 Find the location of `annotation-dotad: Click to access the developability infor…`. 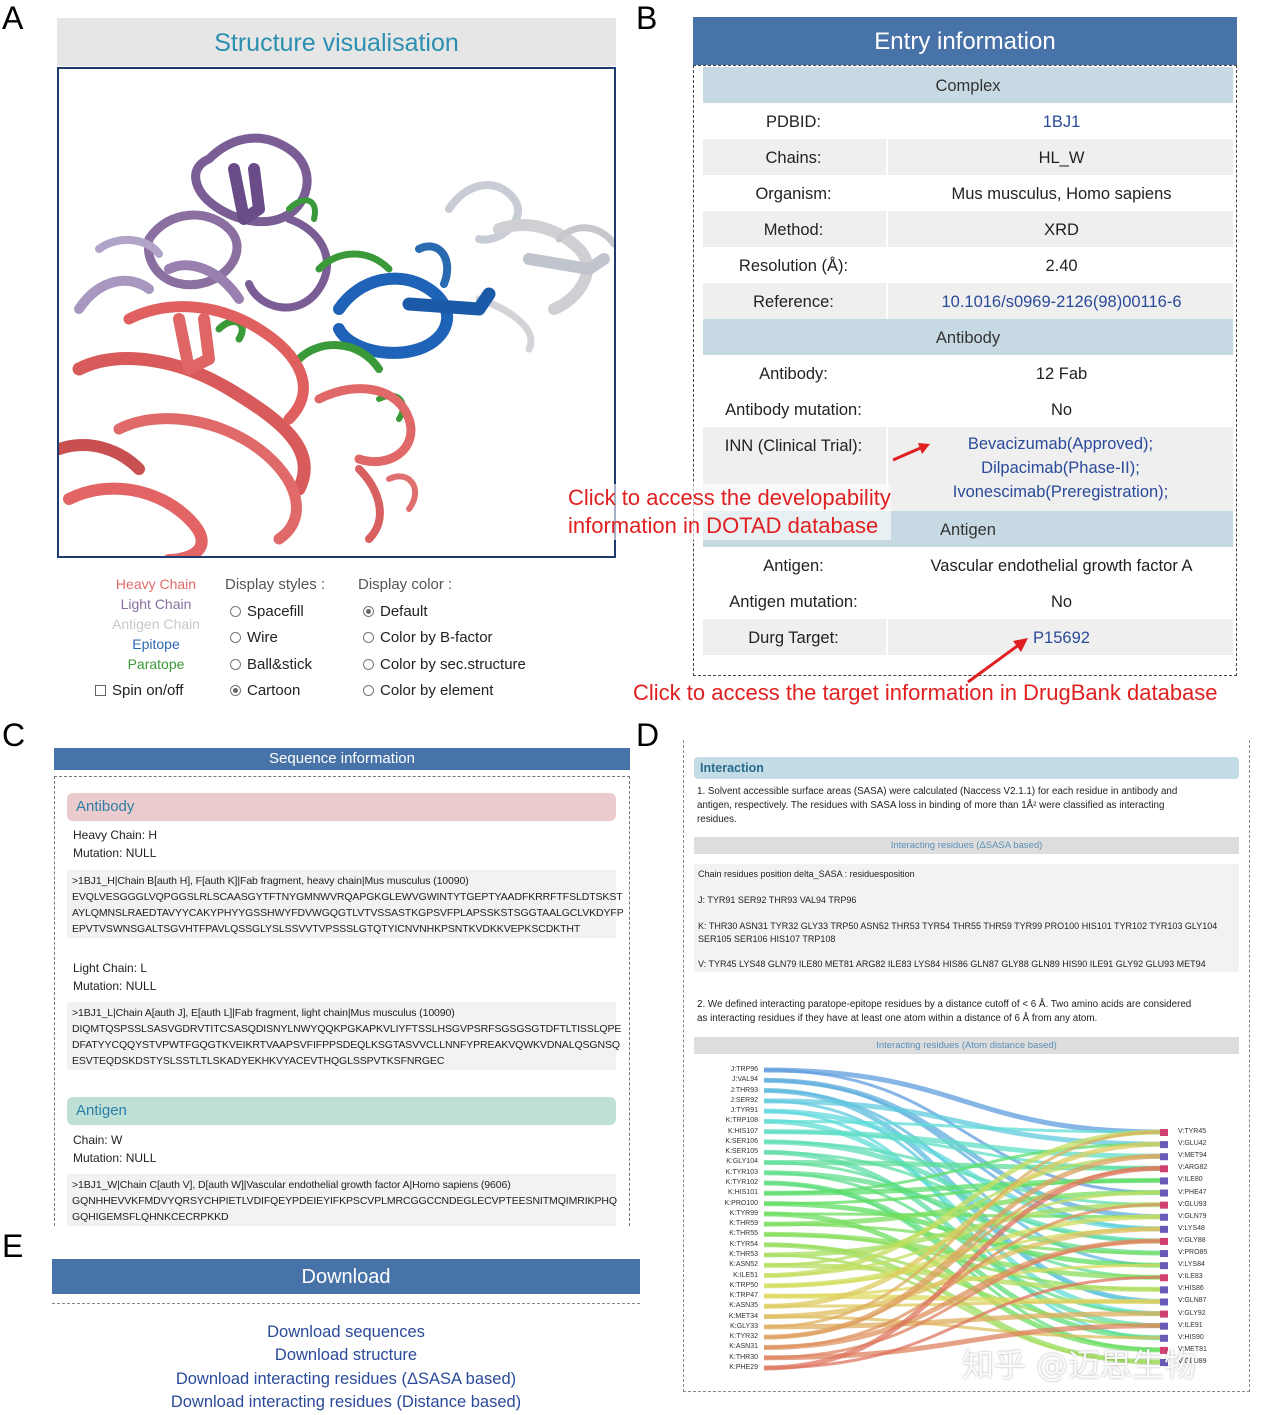

annotation-dotad: Click to access the developability infor… is located at coordinates (729, 512).